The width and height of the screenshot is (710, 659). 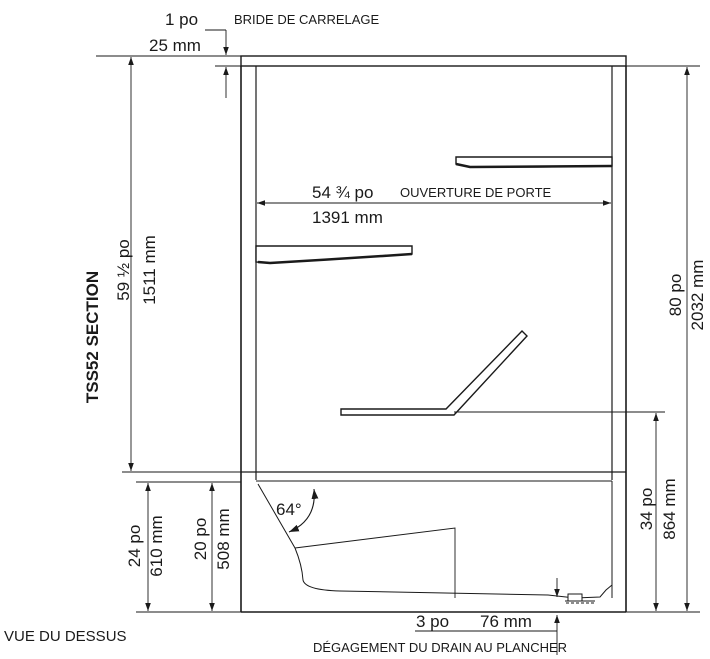 I want to click on tile-flange-imperial: 1 po, so click(x=181, y=19).